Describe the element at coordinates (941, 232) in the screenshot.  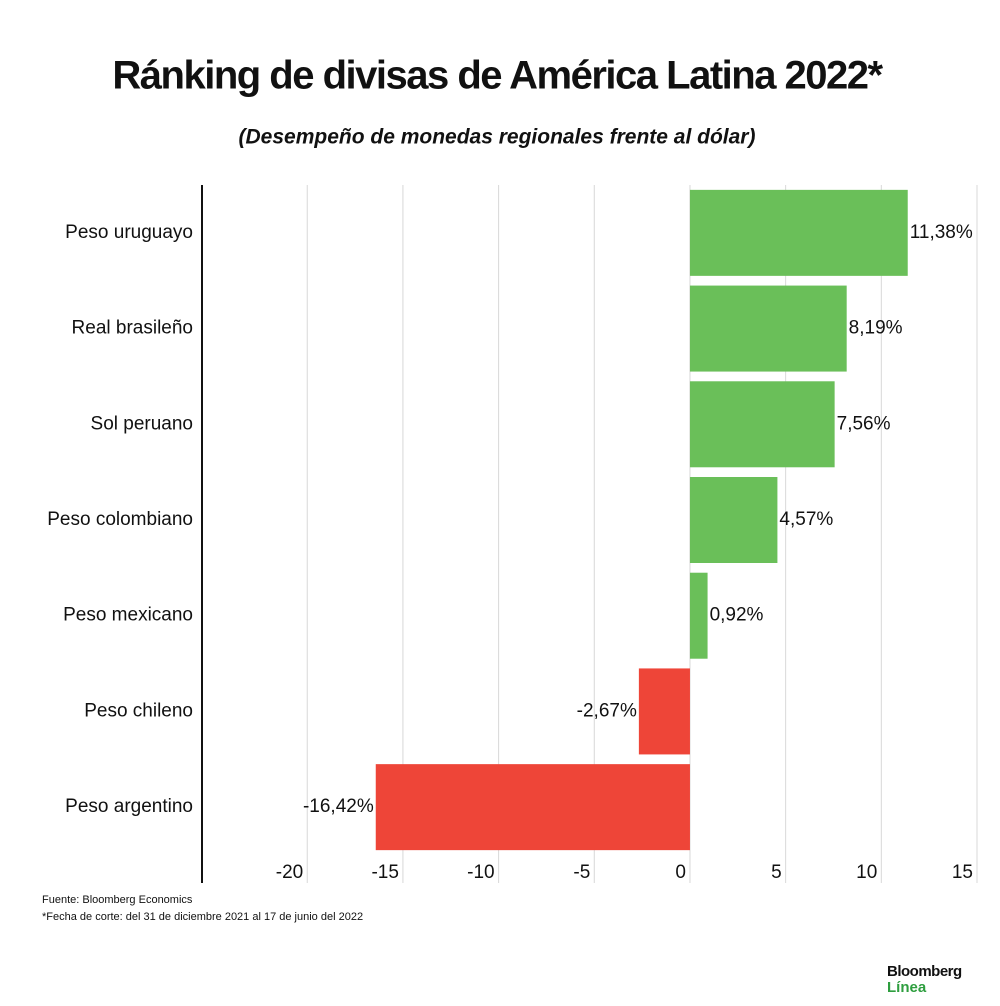
I see `value-label: 11,38%` at that location.